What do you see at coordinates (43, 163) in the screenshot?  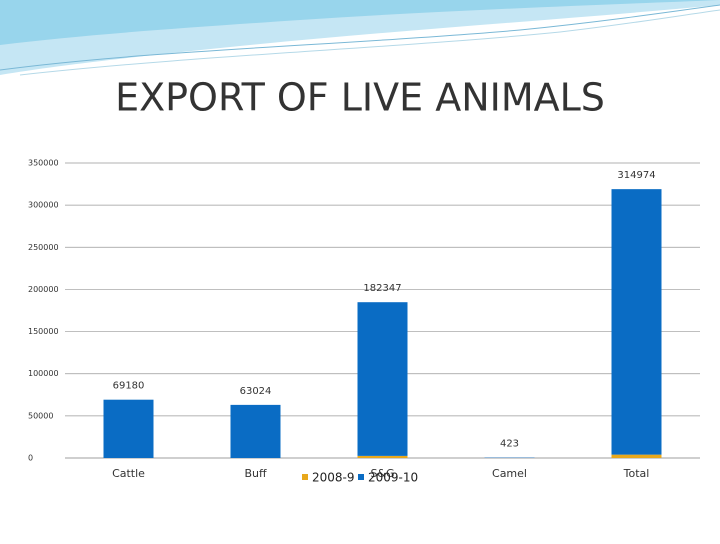 I see `y-tick-label: 350000` at bounding box center [43, 163].